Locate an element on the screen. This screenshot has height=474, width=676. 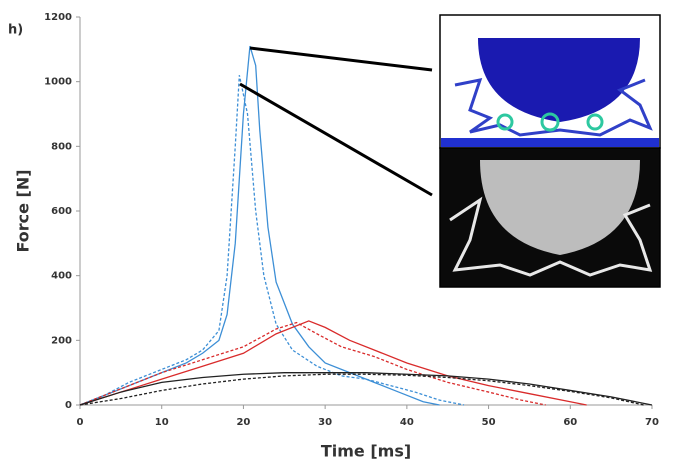
panel-label: h) is located at coordinates (15, 30).